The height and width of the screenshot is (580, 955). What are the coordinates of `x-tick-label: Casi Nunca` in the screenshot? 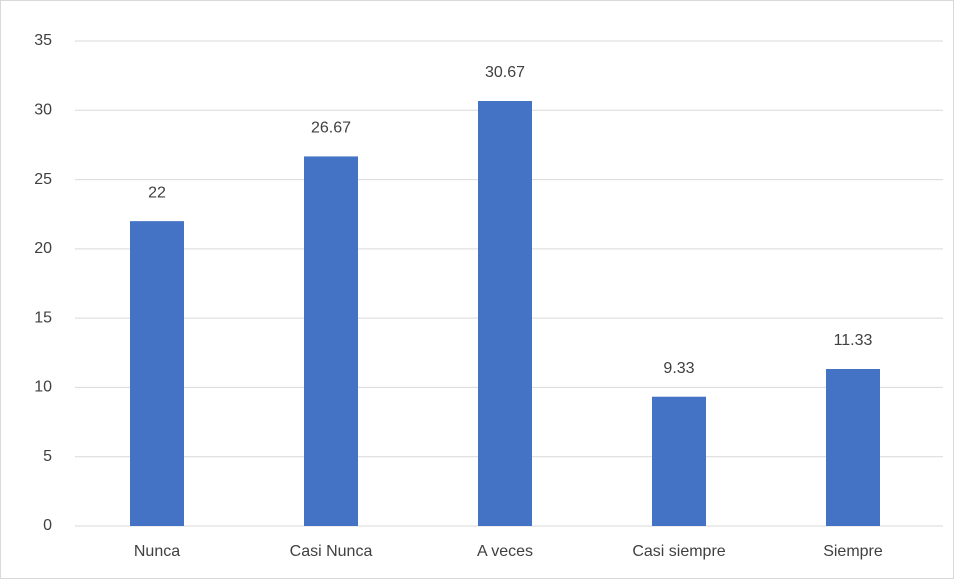 It's located at (331, 551).